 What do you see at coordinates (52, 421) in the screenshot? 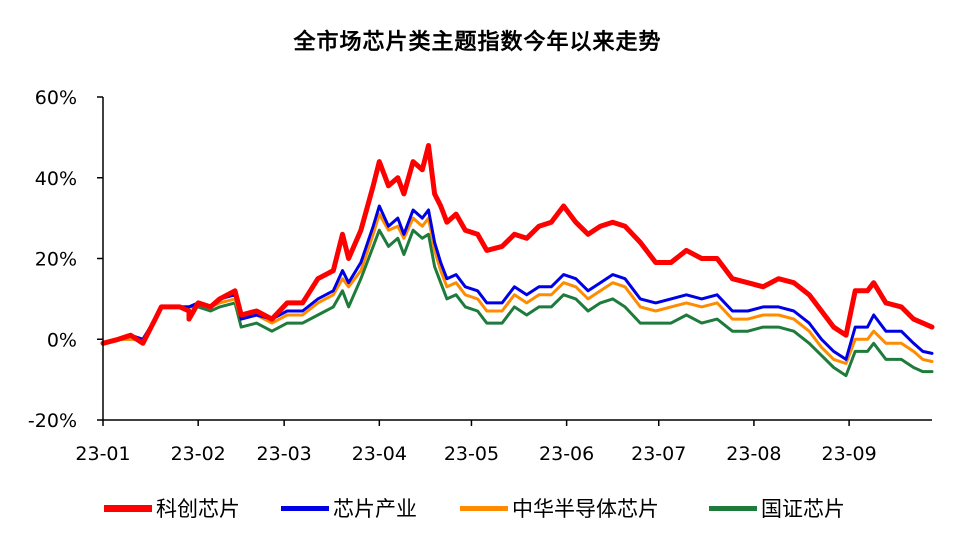
I see `y-tick-label: -20%` at bounding box center [52, 421].